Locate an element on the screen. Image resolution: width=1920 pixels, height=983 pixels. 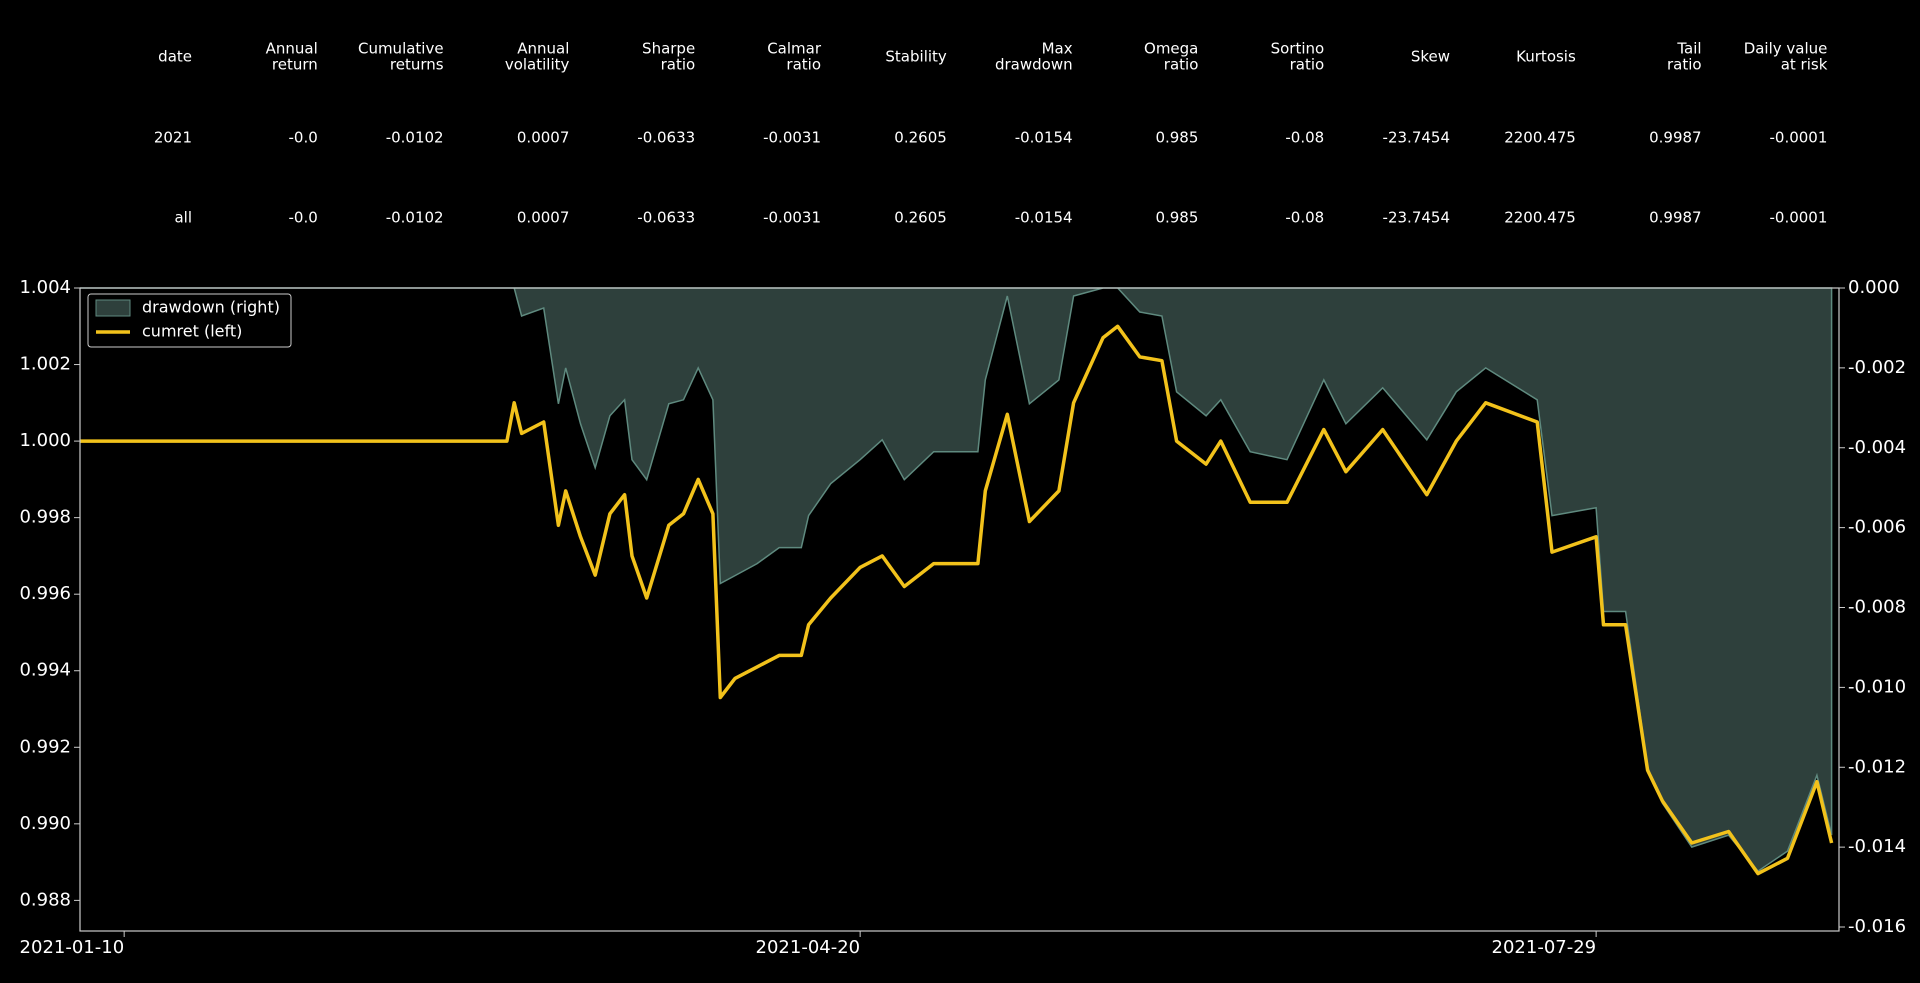
table-header: Skew is located at coordinates (1430, 57).